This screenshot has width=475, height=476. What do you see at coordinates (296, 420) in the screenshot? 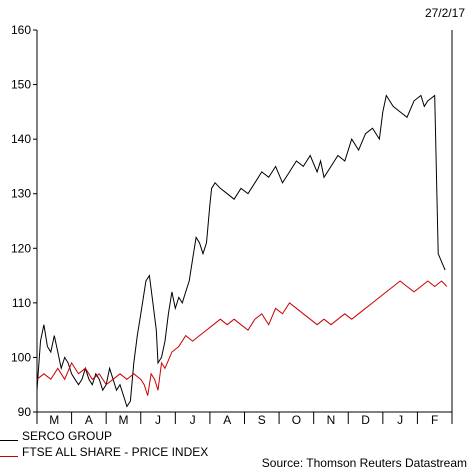
I see `x-tick-label-7: O` at bounding box center [296, 420].